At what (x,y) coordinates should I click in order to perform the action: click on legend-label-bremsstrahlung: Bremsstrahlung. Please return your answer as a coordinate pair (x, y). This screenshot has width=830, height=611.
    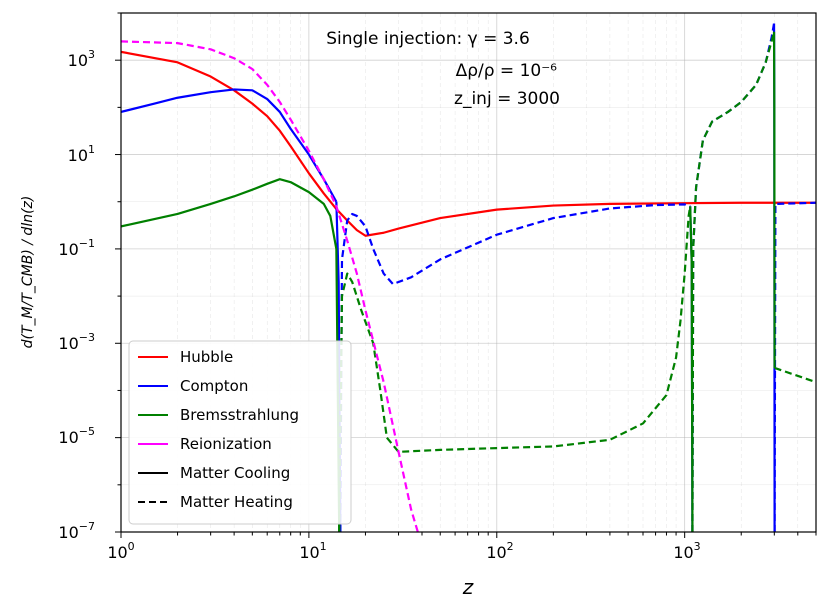
    Looking at the image, I should click on (239, 415).